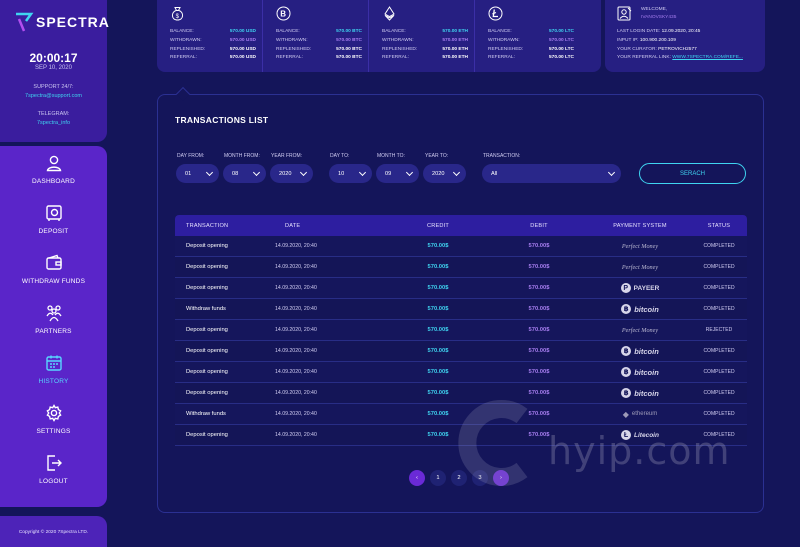 The width and height of the screenshot is (800, 547). Describe the element at coordinates (626, 309) in the screenshot. I see `bitcoin-icon: ฿` at that location.